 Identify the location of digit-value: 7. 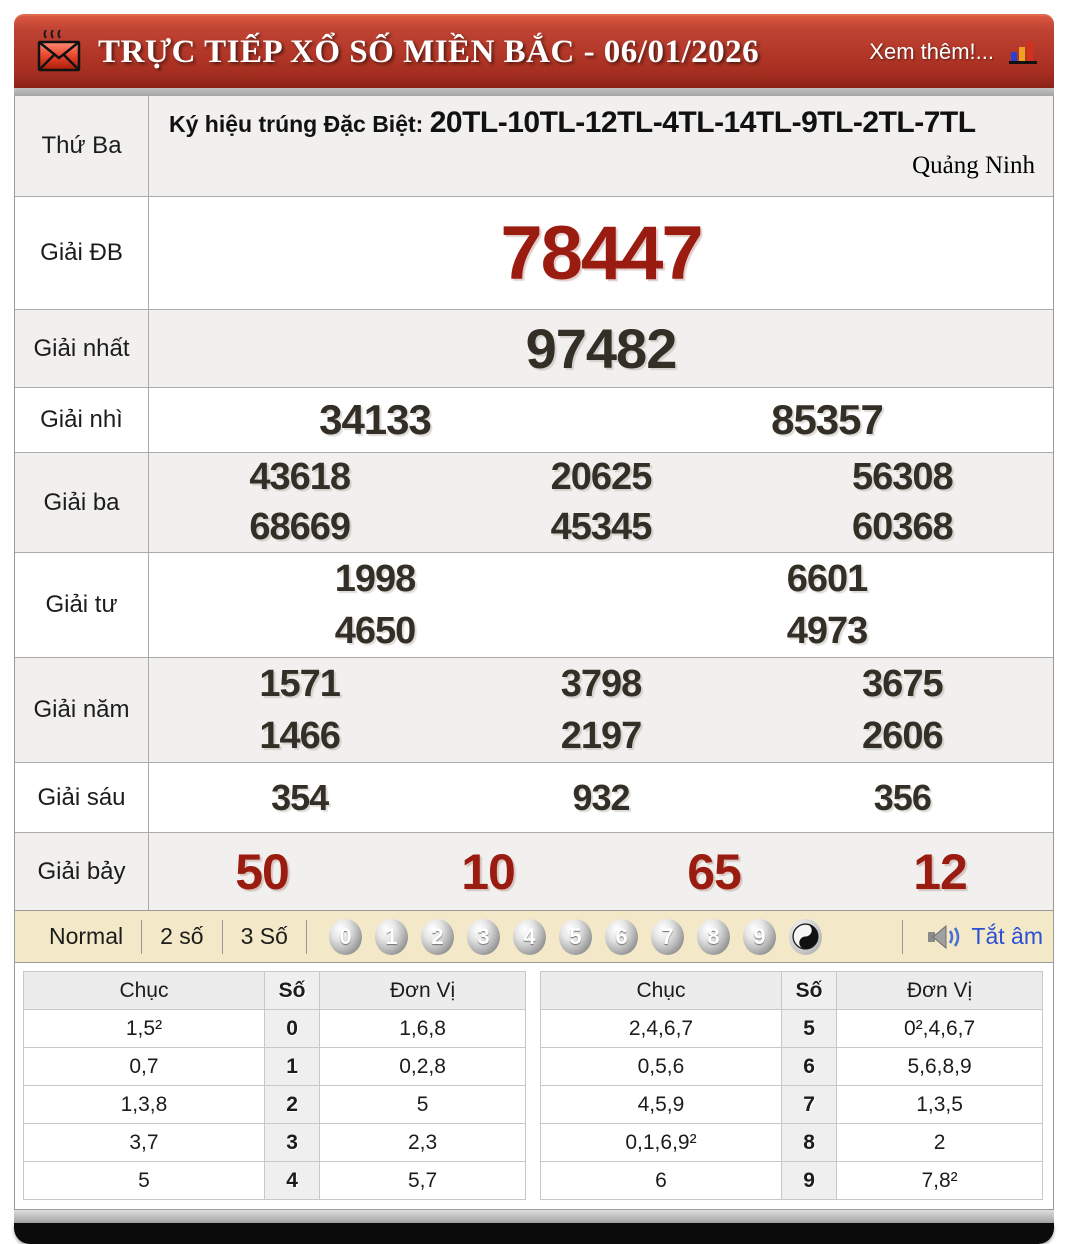
(809, 1104).